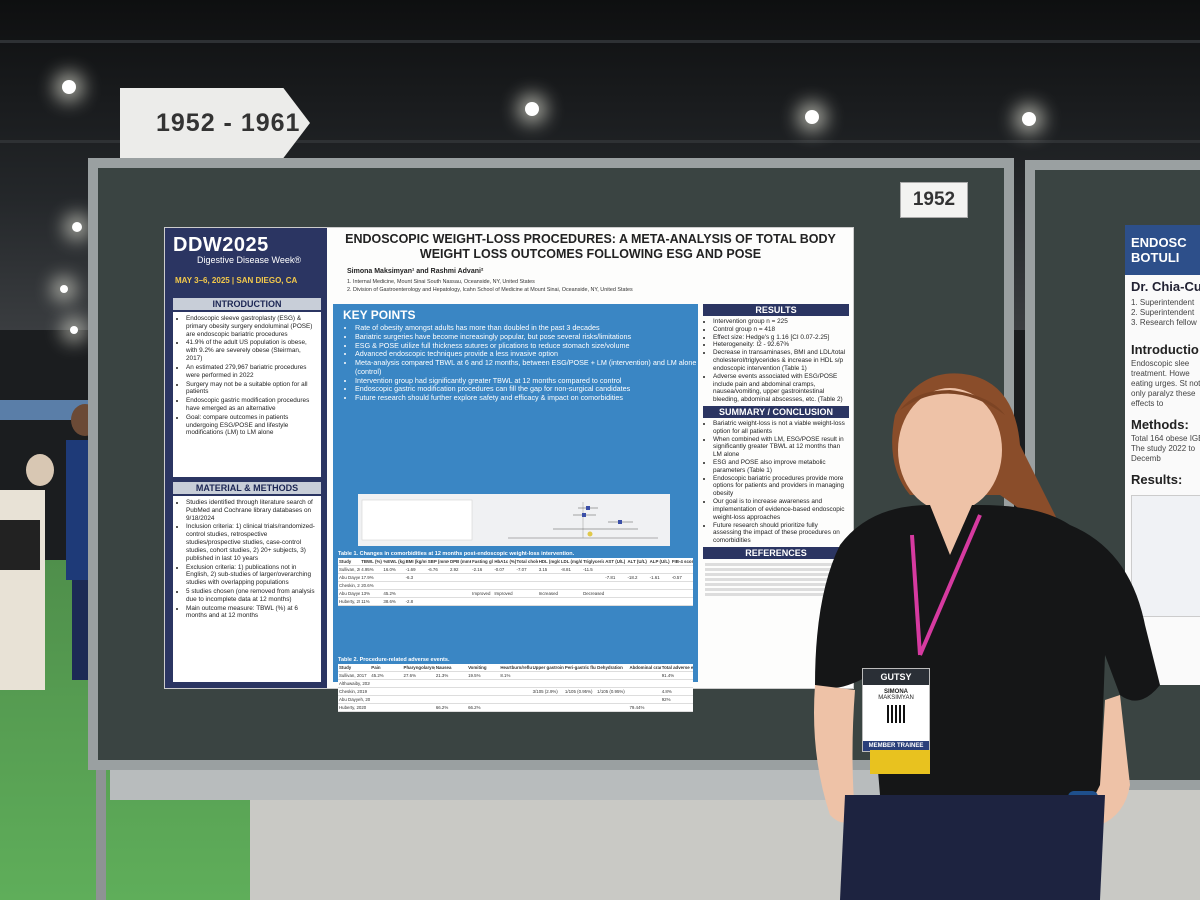 The image size is (1200, 900). What do you see at coordinates (916, 595) in the screenshot?
I see `lanyard` at bounding box center [916, 595].